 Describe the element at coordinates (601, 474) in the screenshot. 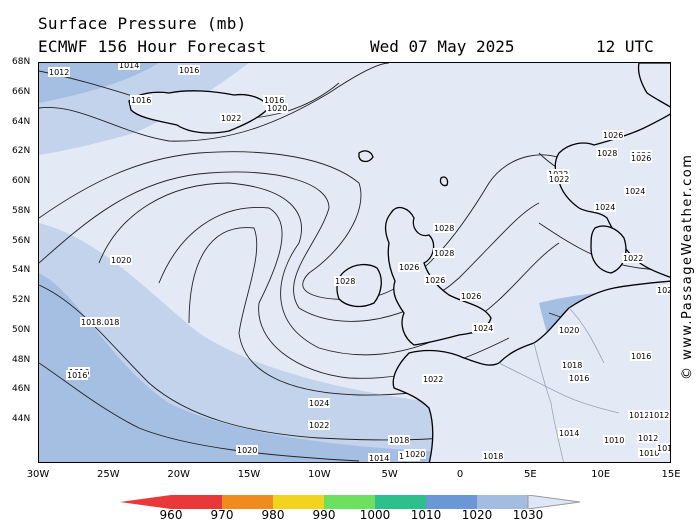

I see `longitude-label: 10E` at that location.